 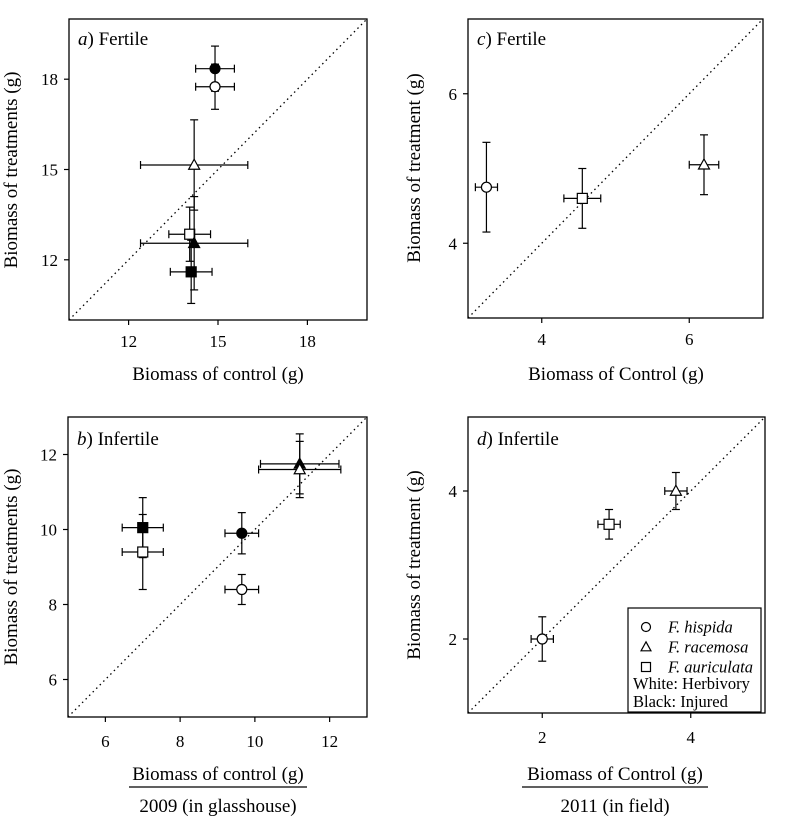 I want to click on legend-species-label: F. auriculata, so click(x=710, y=667).